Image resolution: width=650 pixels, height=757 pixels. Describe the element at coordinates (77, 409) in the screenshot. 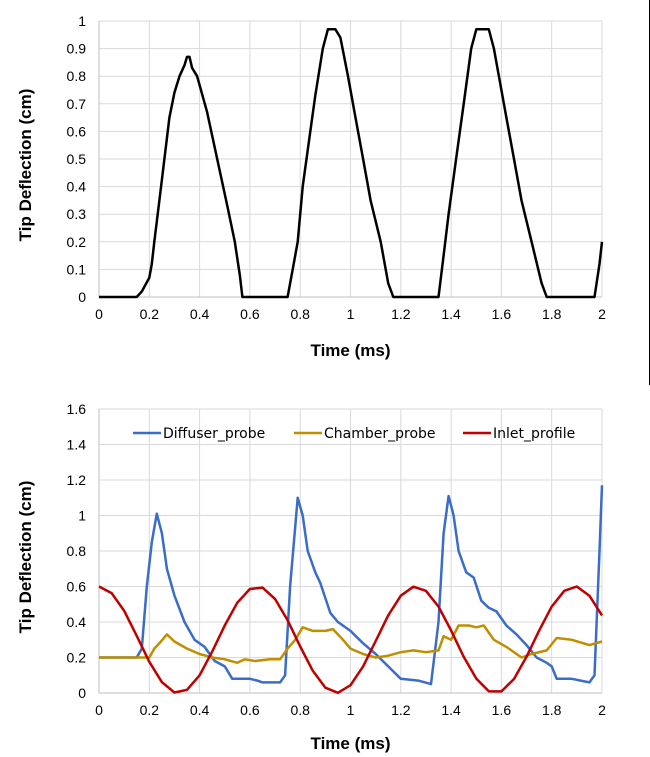

I see `y-tick-label: 1.6` at that location.